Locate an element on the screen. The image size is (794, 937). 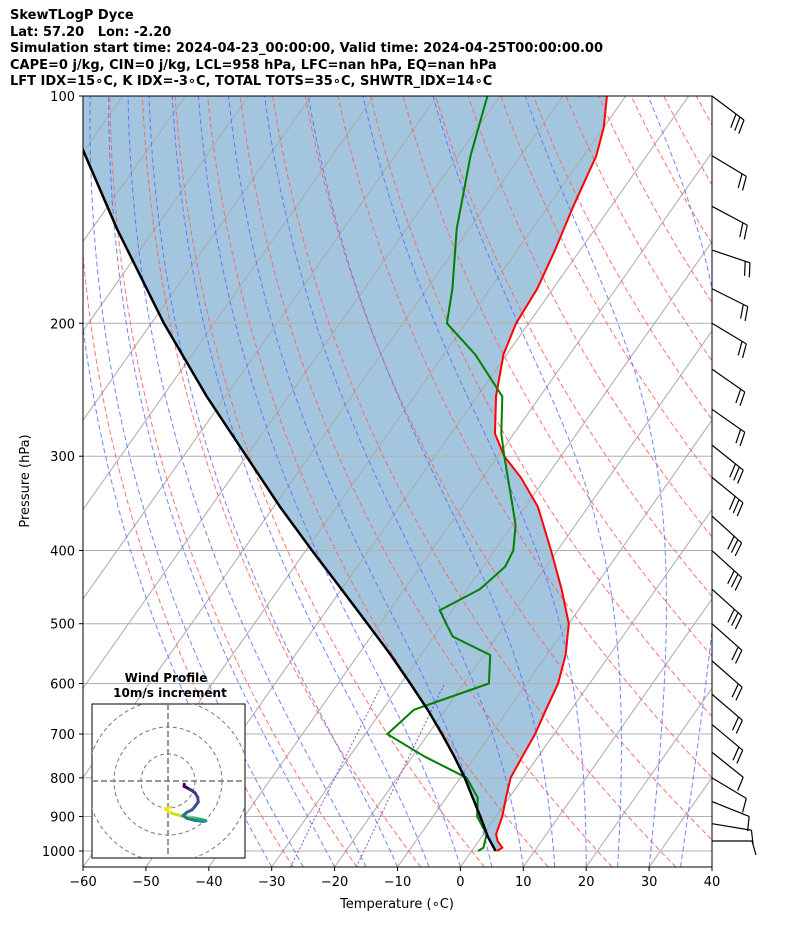
title-location: Lat: 57.20 Lon: -2.20 is located at coordinates (91, 32).